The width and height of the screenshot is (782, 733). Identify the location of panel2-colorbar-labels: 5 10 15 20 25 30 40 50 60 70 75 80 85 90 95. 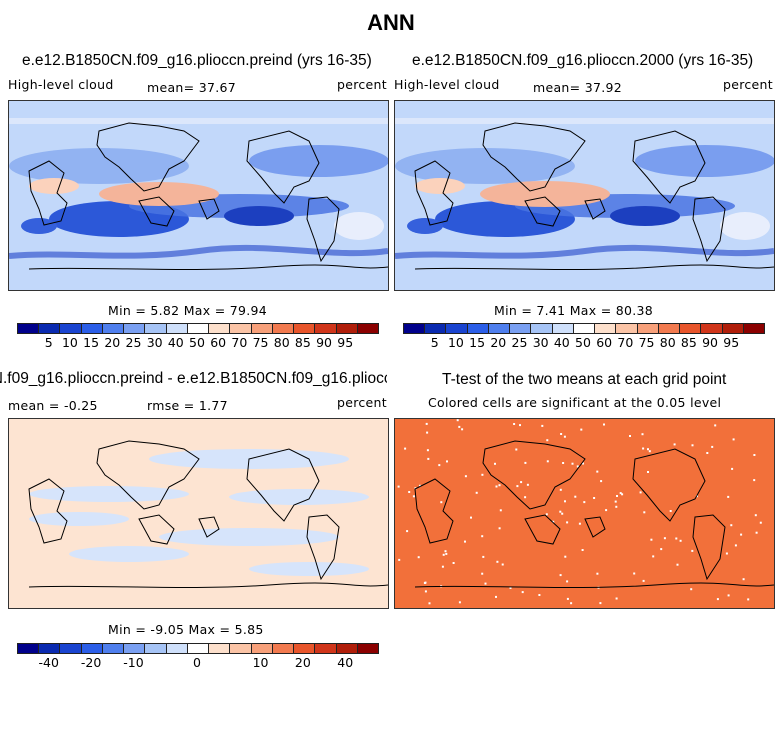
(583, 343).